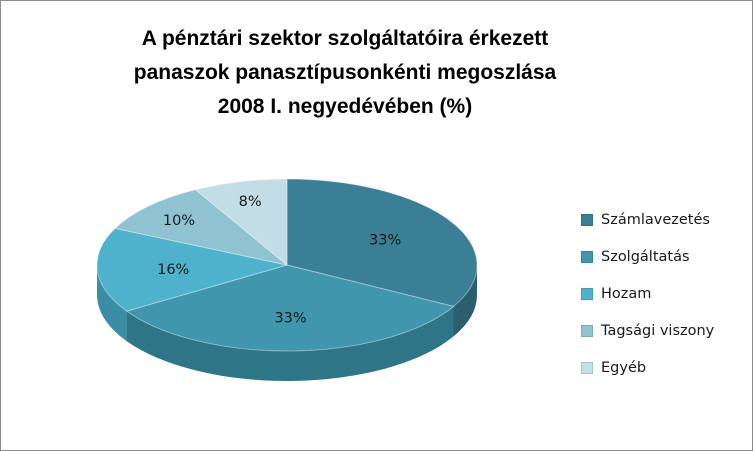 The height and width of the screenshot is (451, 753). I want to click on legend-label: Egyéb, so click(624, 367).